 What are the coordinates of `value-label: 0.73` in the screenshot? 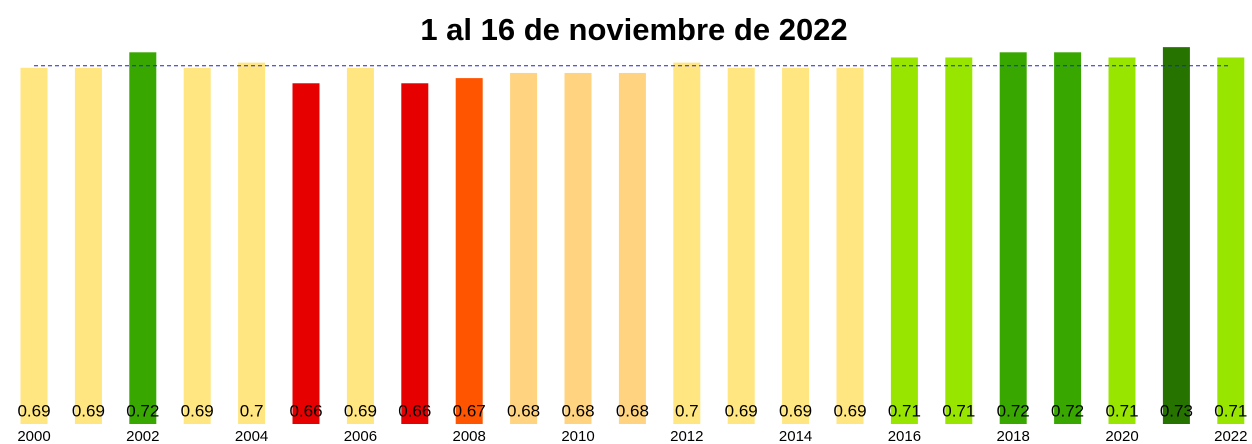 It's located at (1176, 410).